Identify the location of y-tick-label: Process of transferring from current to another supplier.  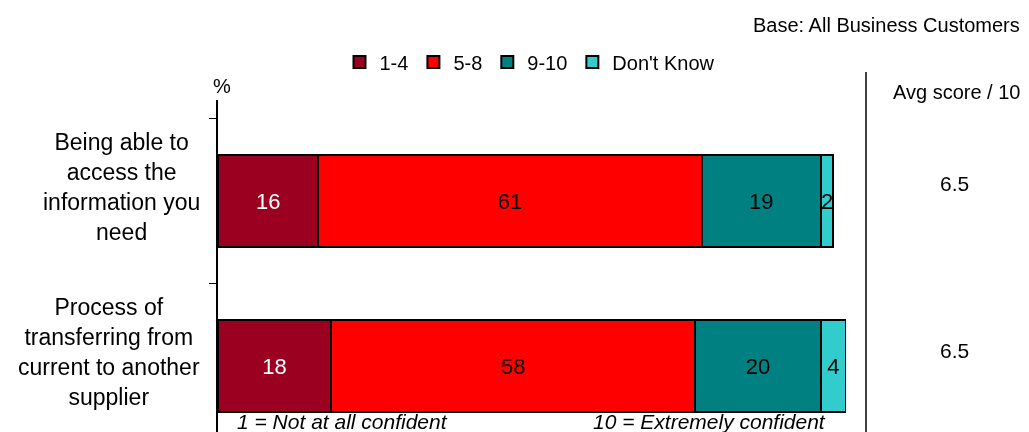
(109, 352).